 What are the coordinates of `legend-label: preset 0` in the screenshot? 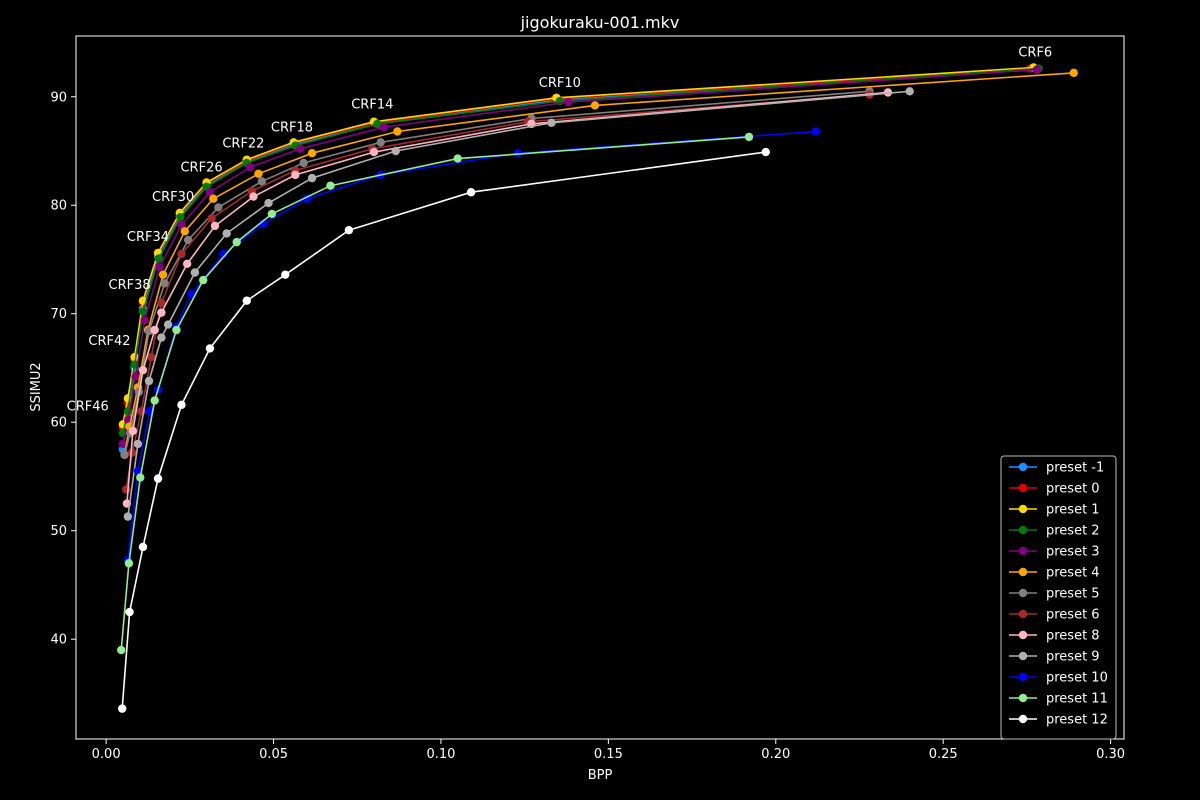 It's located at (1073, 489).